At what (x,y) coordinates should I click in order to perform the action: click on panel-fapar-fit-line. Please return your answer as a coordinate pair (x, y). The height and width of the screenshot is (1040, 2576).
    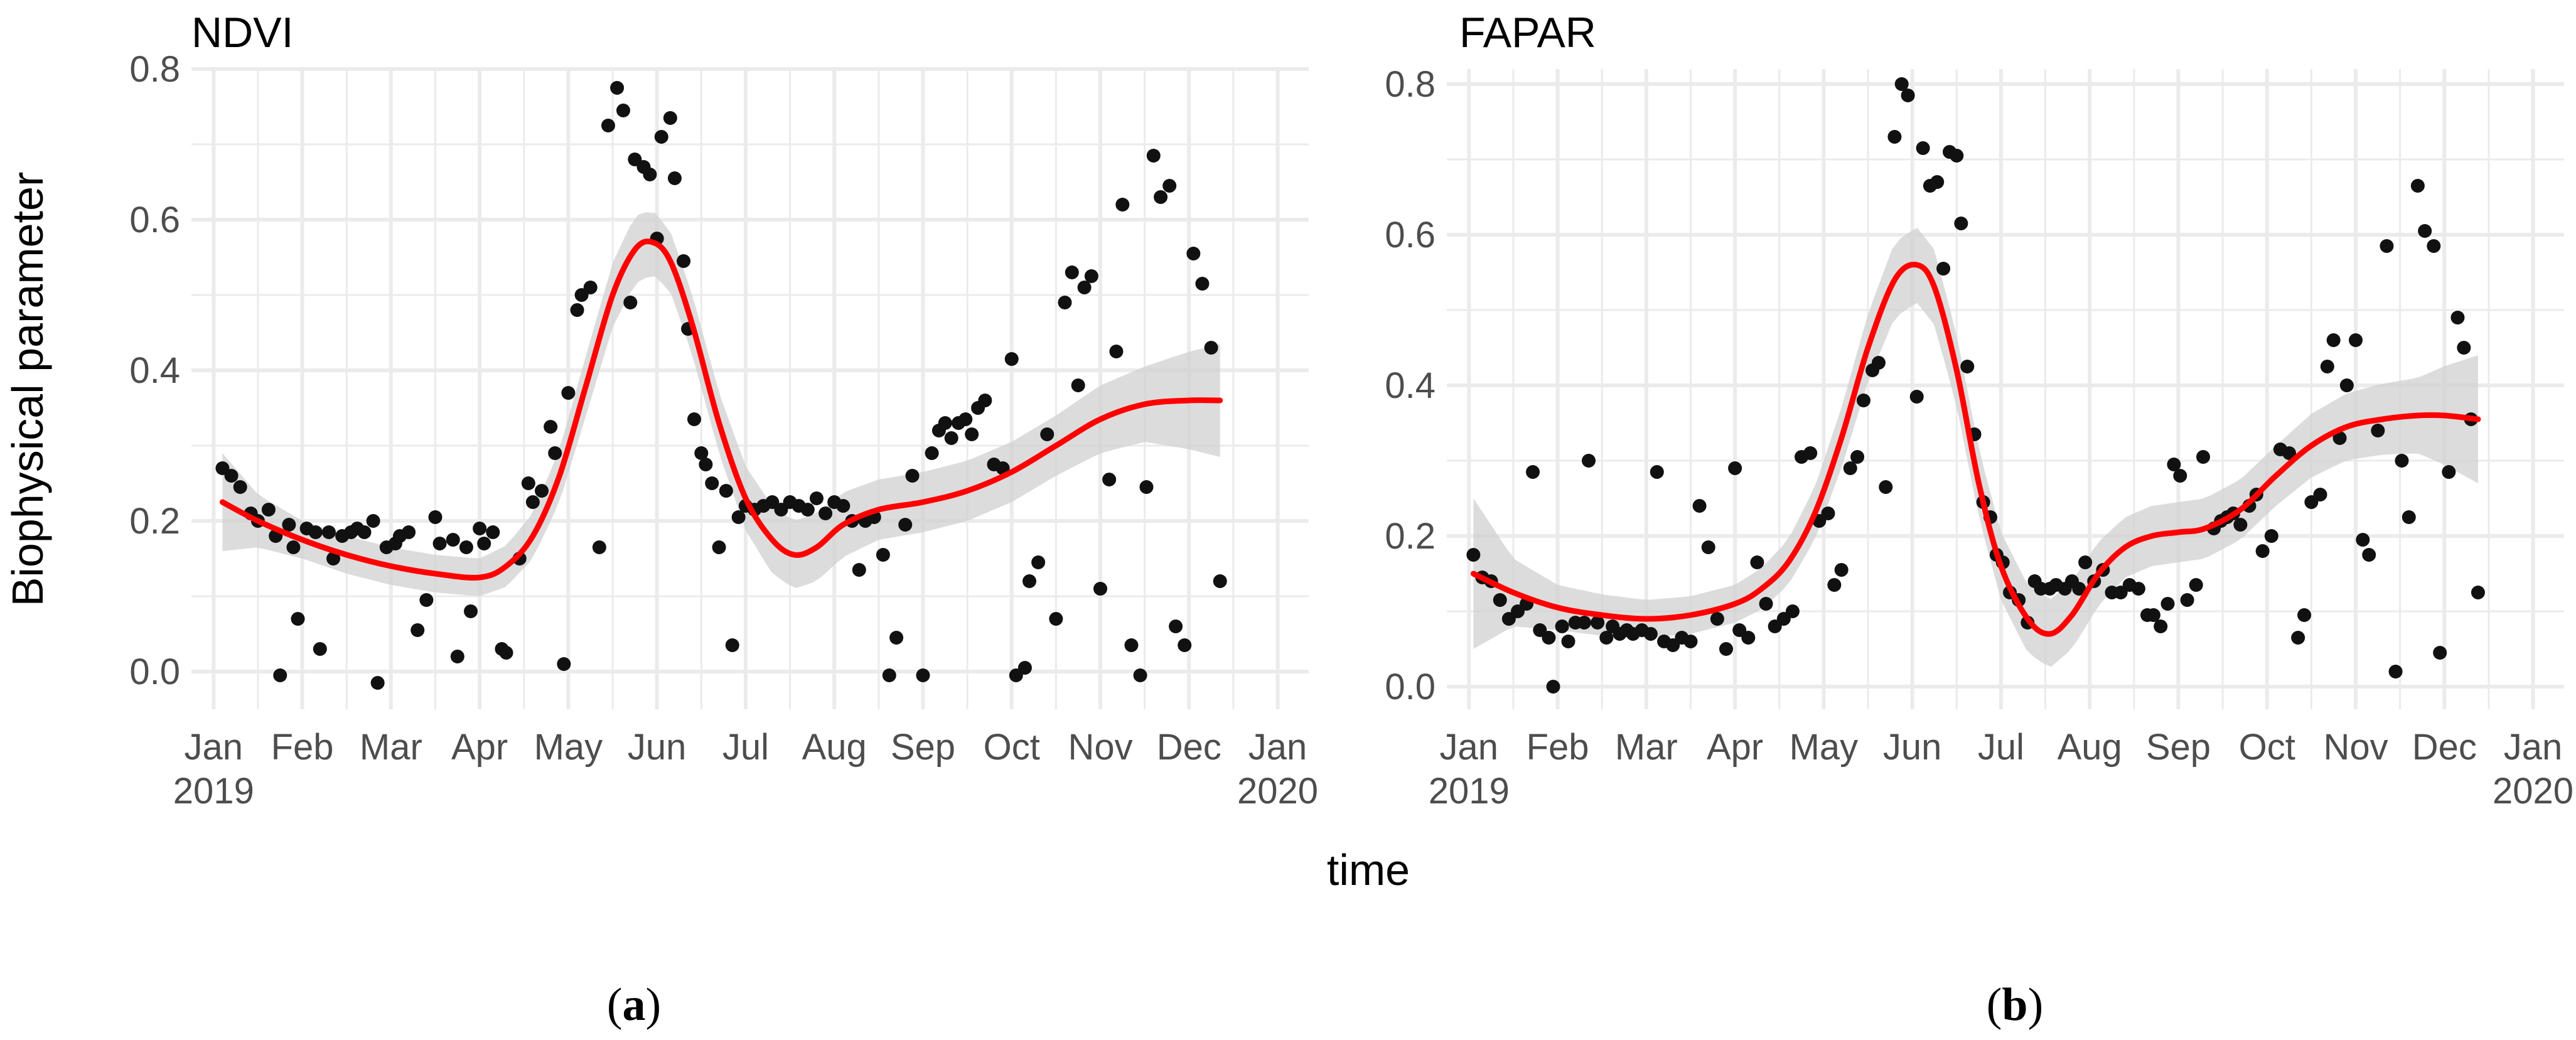
    Looking at the image, I should click on (1975, 449).